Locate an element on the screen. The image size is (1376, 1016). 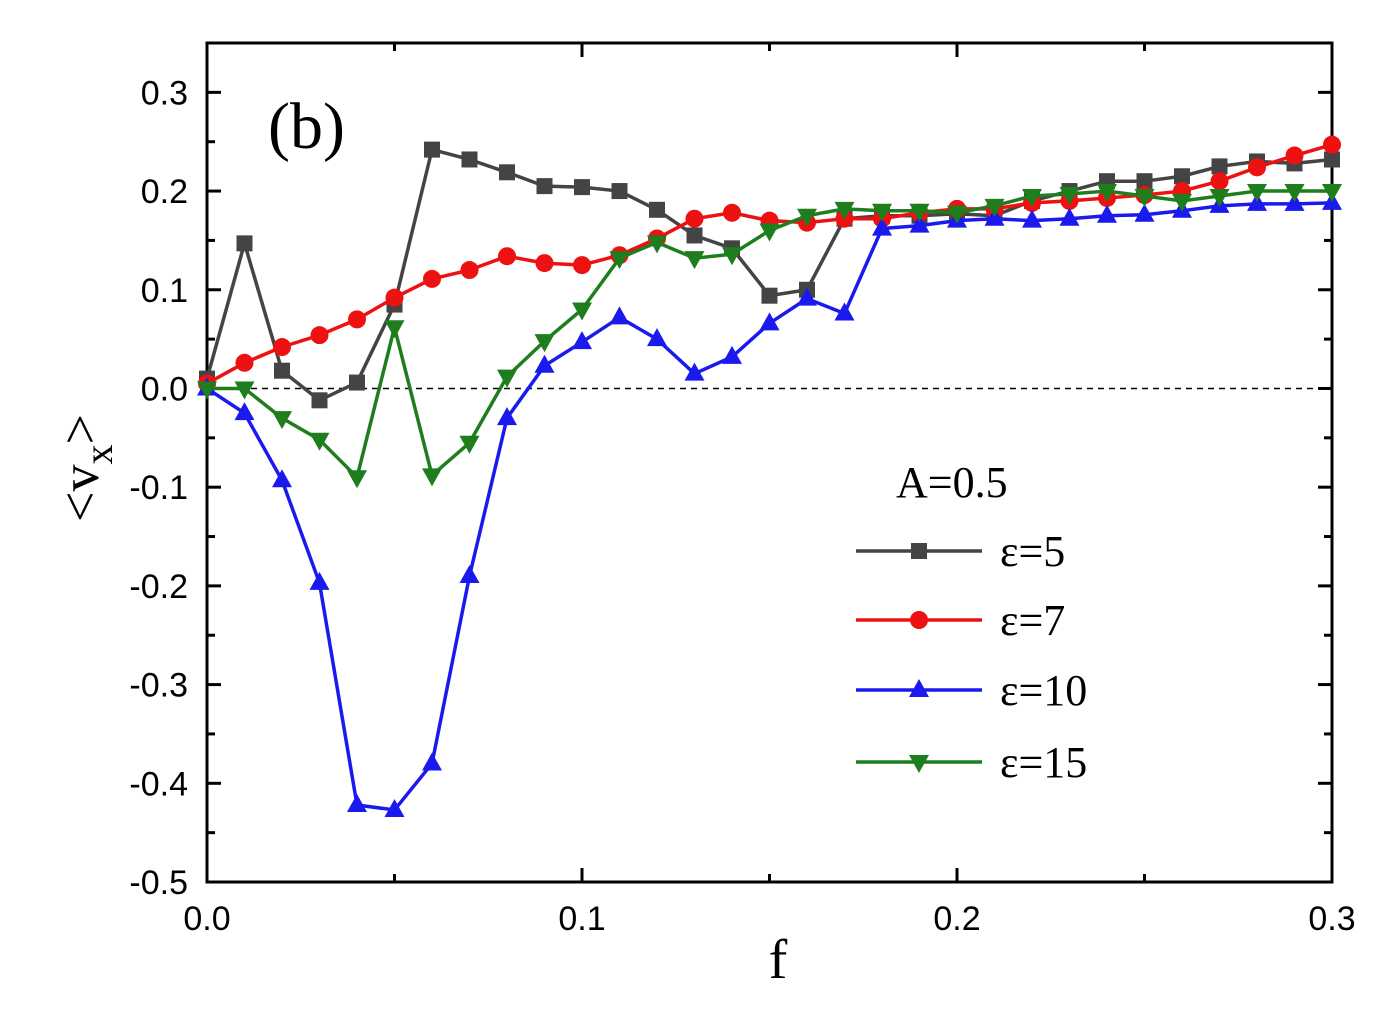
y-tick-label: 0.3 is located at coordinates (164, 93).